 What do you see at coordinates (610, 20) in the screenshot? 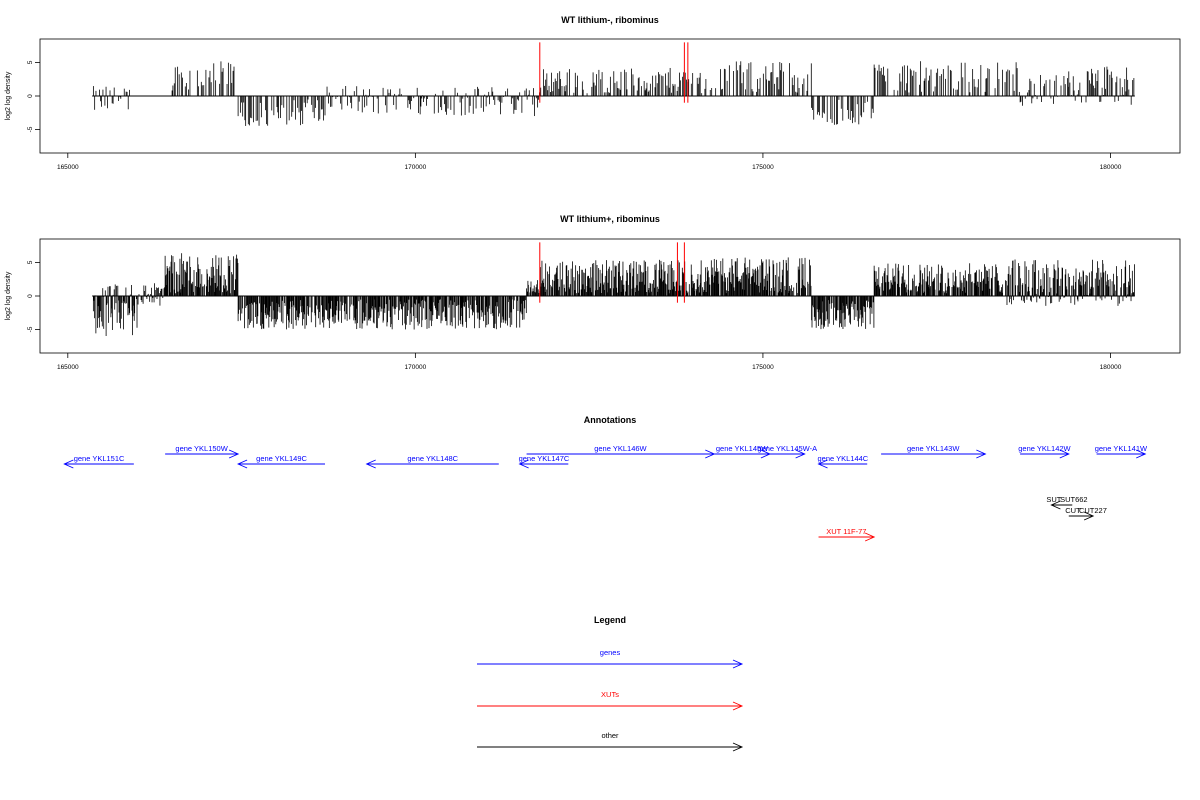
I see `panel-title: WT lithium-, ribominus` at bounding box center [610, 20].